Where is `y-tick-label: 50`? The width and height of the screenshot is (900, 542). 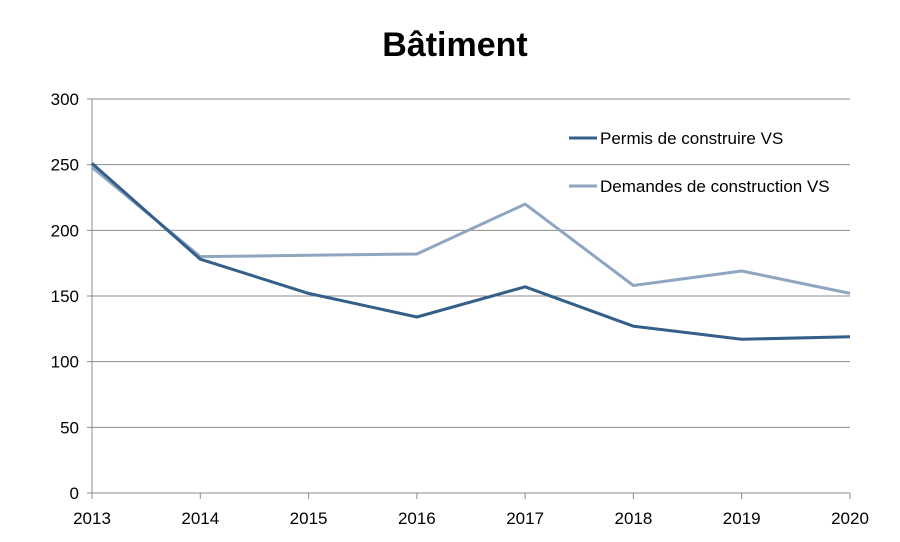 y-tick-label: 50 is located at coordinates (69, 427).